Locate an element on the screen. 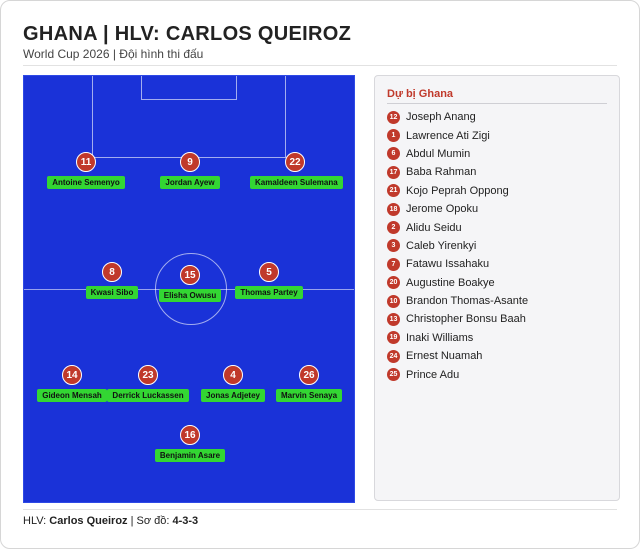 This screenshot has width=640, height=549. bench-player-number: 7 is located at coordinates (393, 264).